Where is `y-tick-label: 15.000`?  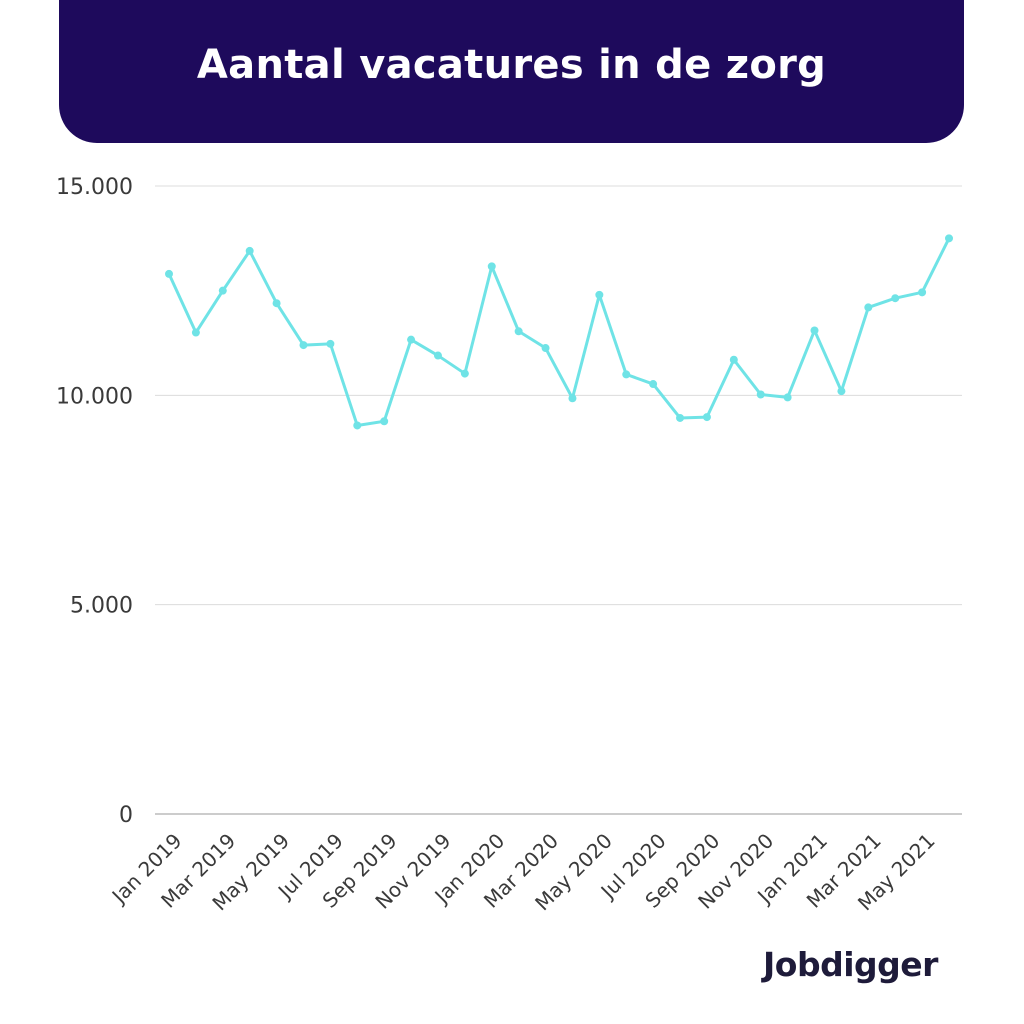
y-tick-label: 15.000 is located at coordinates (94, 187).